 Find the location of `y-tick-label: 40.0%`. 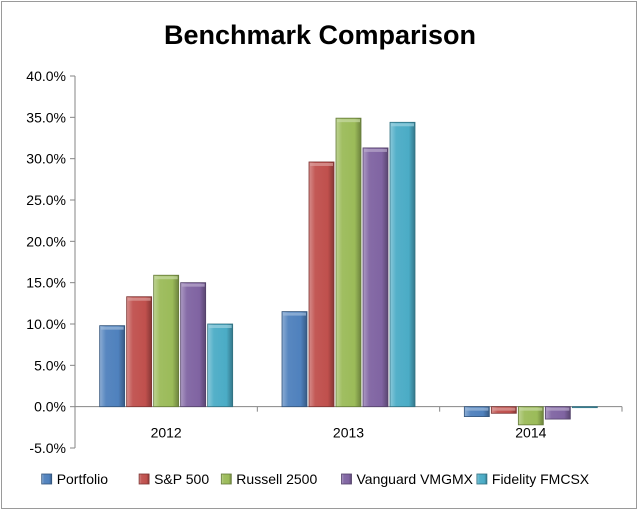

y-tick-label: 40.0% is located at coordinates (46, 76).